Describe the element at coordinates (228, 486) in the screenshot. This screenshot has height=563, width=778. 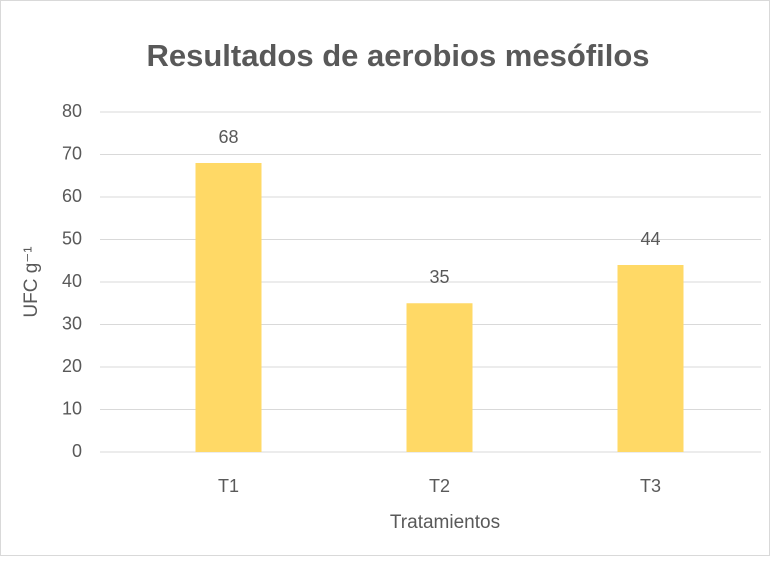
I see `x-tick-label: T1` at that location.